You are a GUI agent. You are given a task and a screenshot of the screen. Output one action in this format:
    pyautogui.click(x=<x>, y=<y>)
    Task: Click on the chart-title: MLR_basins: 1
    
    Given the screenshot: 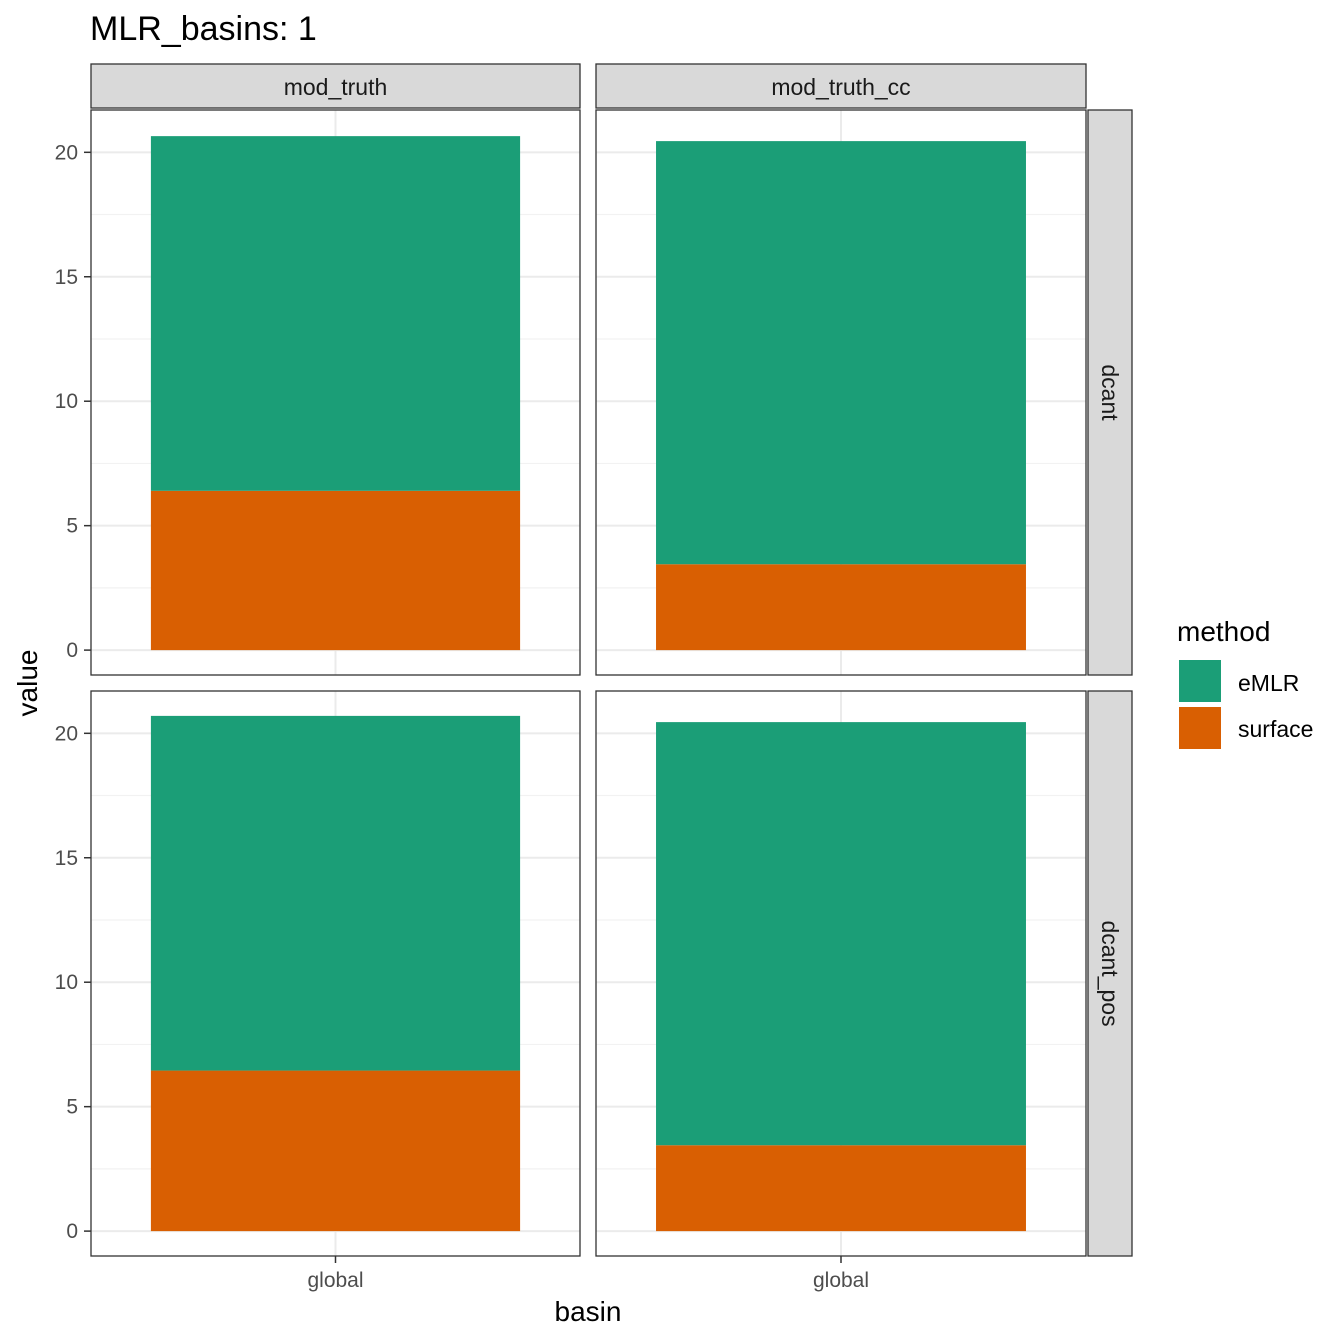 What is the action you would take?
    pyautogui.click(x=203, y=29)
    